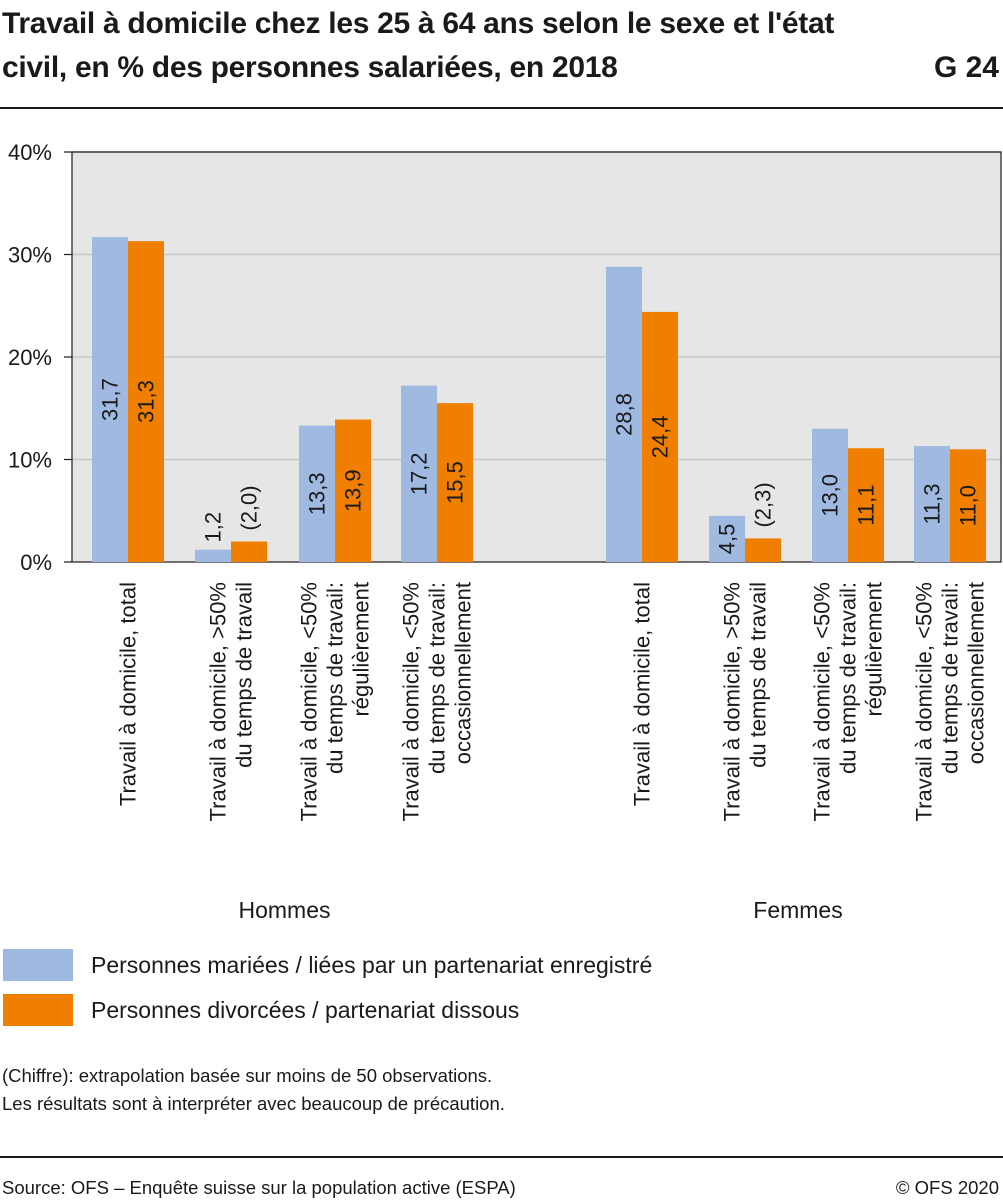 This screenshot has height=1204, width=1003. What do you see at coordinates (797, 910) in the screenshot?
I see `group-label-femmes: Femmes` at bounding box center [797, 910].